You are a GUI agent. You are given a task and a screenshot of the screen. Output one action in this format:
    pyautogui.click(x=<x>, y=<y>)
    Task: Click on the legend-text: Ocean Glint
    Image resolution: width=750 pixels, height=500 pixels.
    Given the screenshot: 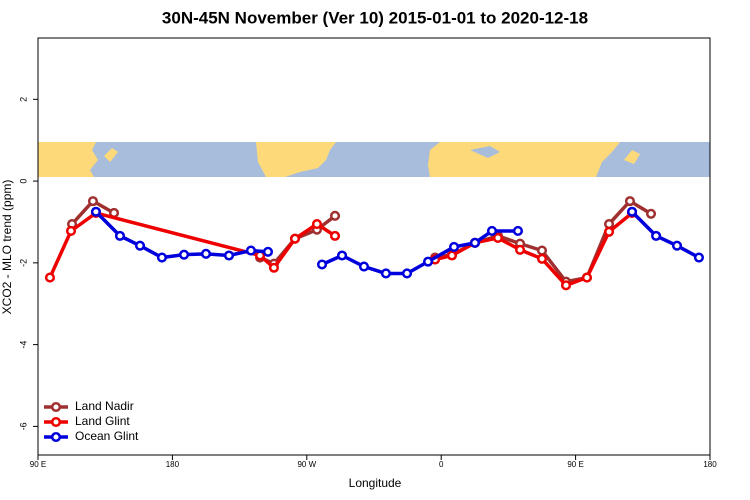 What is the action you would take?
    pyautogui.click(x=107, y=436)
    